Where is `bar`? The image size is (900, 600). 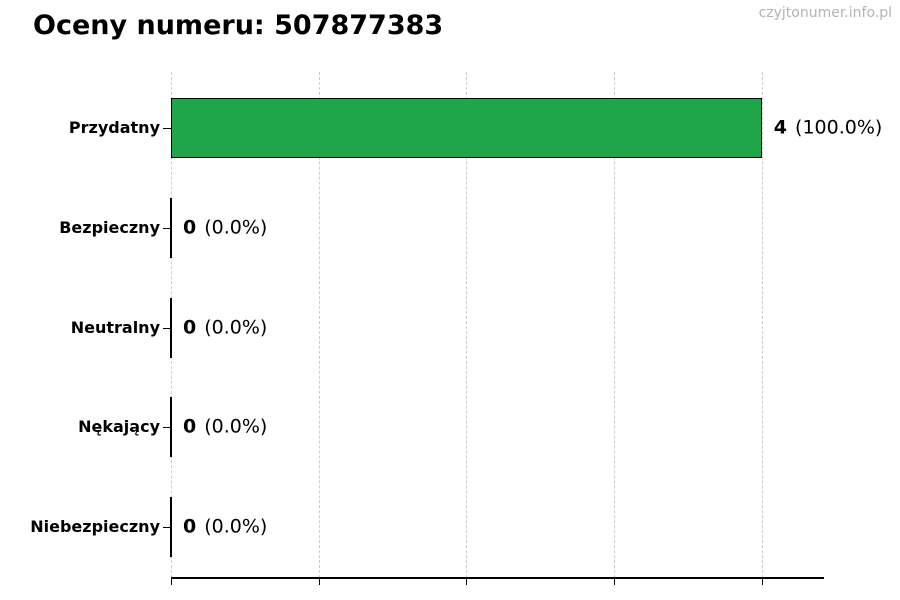
bar is located at coordinates (466, 128).